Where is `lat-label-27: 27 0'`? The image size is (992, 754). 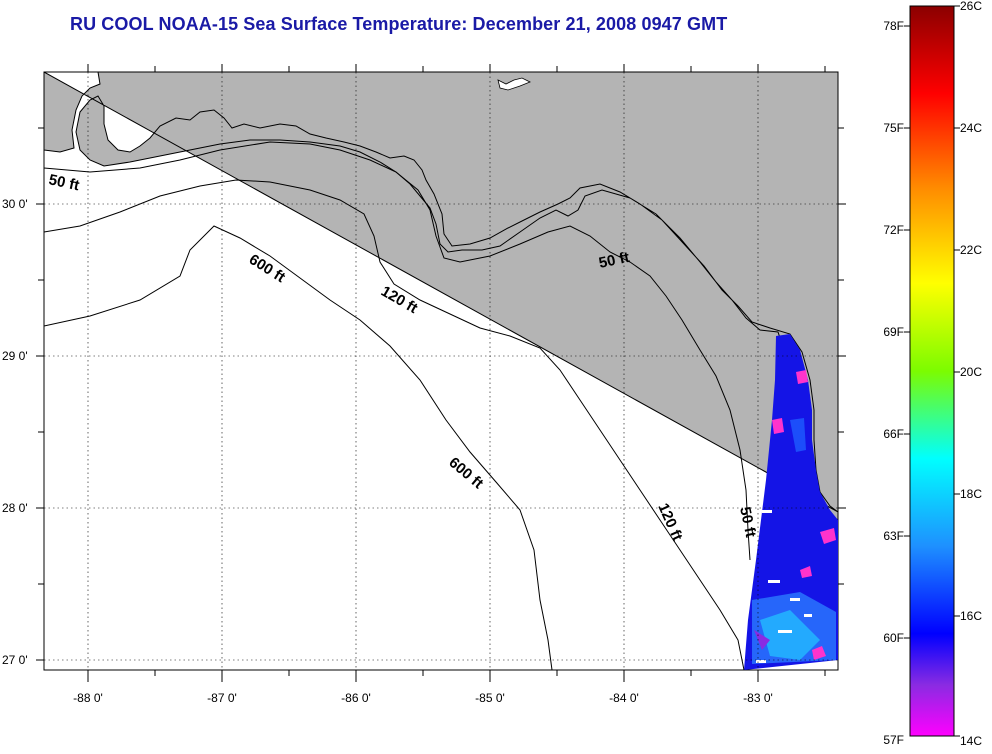
lat-label-27: 27 0' is located at coordinates (15, 660).